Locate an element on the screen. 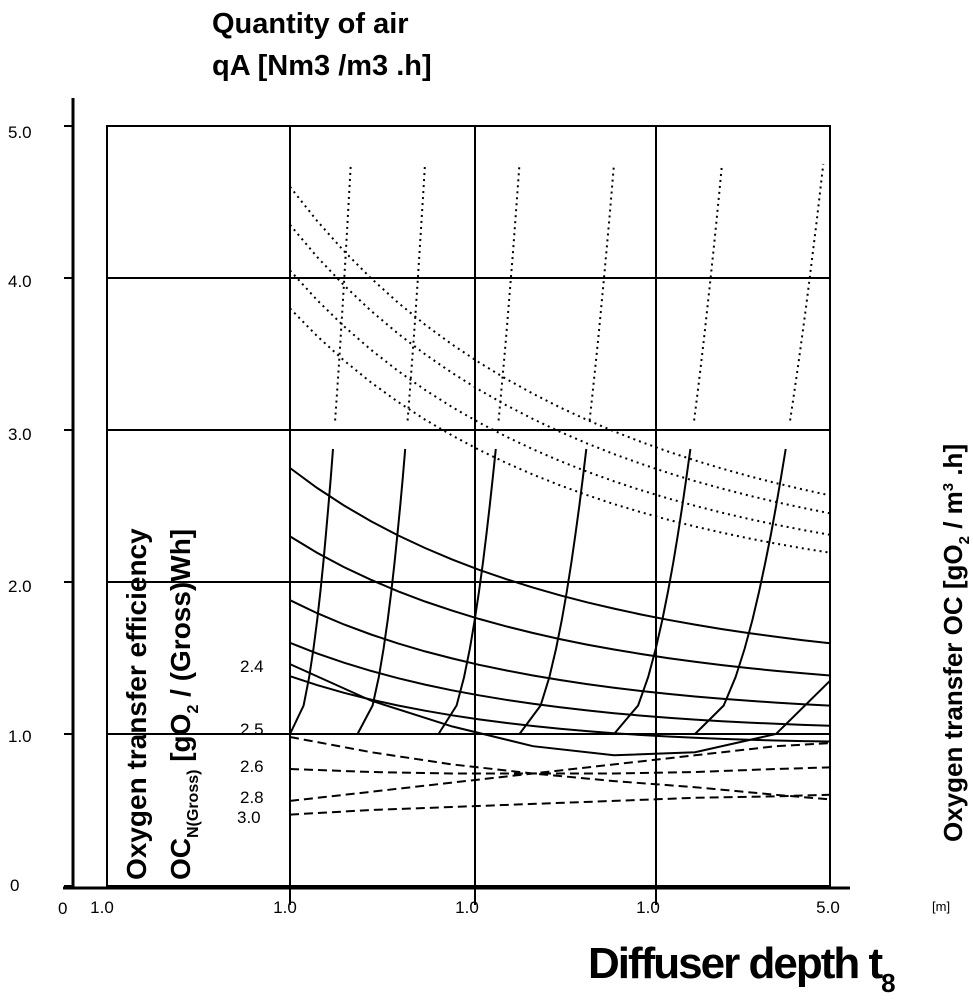  right-axis-part3: .h] is located at coordinates (953, 463).